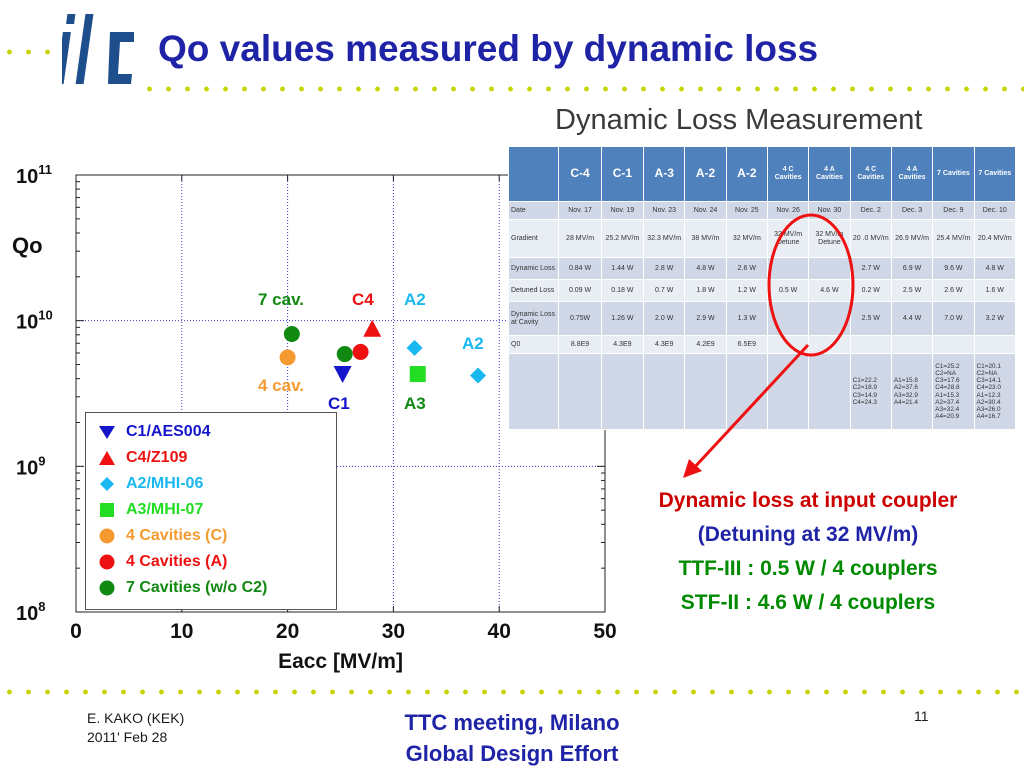 This screenshot has width=1024, height=768. Describe the element at coordinates (76, 631) in the screenshot. I see `x-tick-label: 0` at that location.